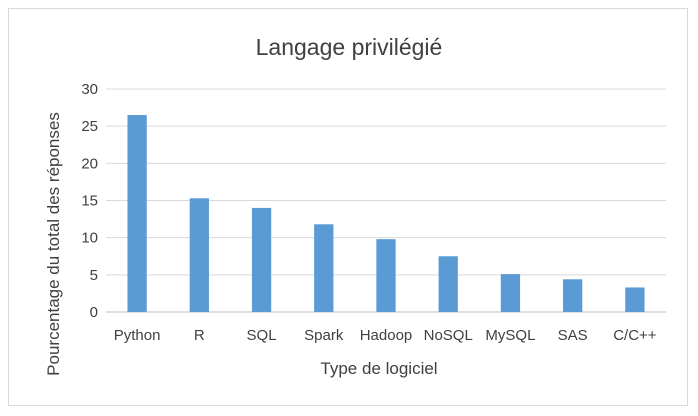 This screenshot has height=416, width=698. I want to click on bar-sql, so click(261, 259).